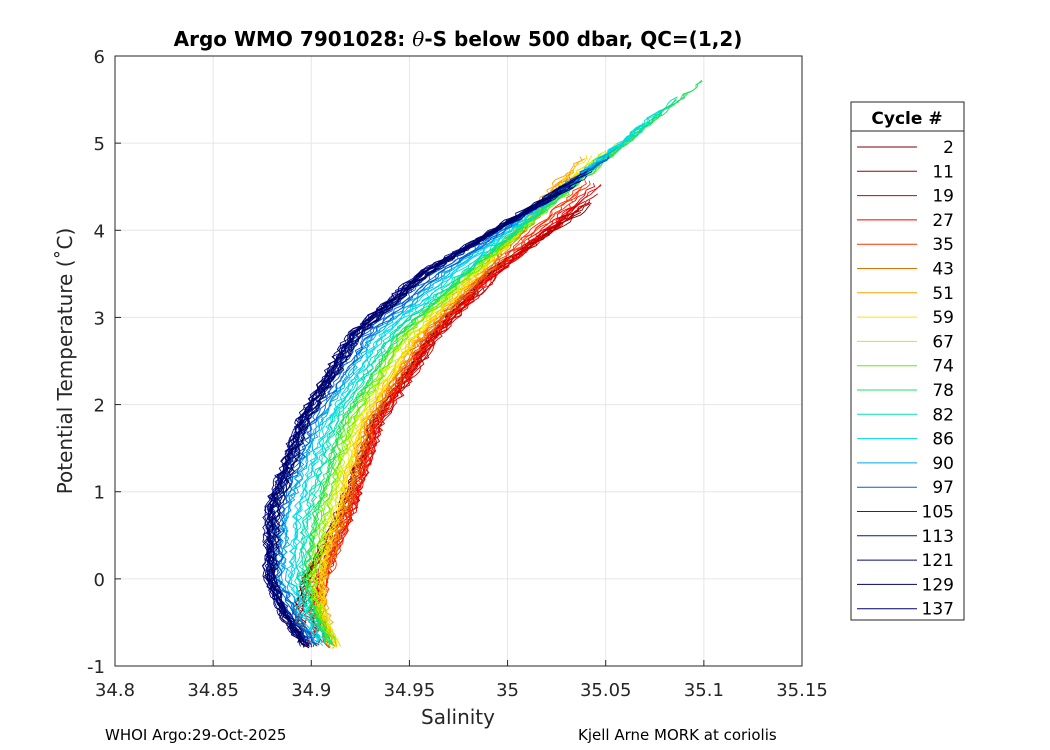 This screenshot has height=750, width=1050. Describe the element at coordinates (99, 318) in the screenshot. I see `y-tick-label: 3` at that location.